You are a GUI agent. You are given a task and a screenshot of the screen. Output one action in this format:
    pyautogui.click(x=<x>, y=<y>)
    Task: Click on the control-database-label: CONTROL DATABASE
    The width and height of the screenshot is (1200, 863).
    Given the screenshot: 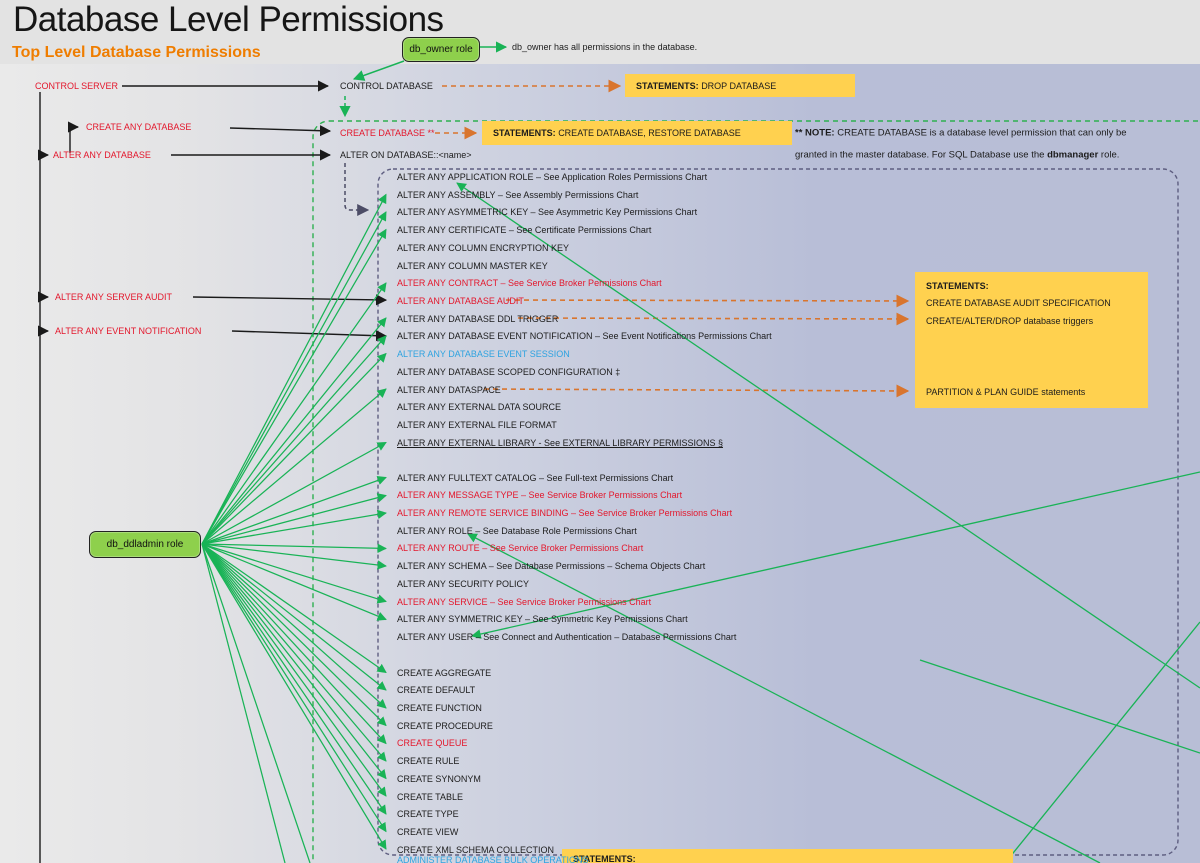 What is the action you would take?
    pyautogui.click(x=386, y=86)
    